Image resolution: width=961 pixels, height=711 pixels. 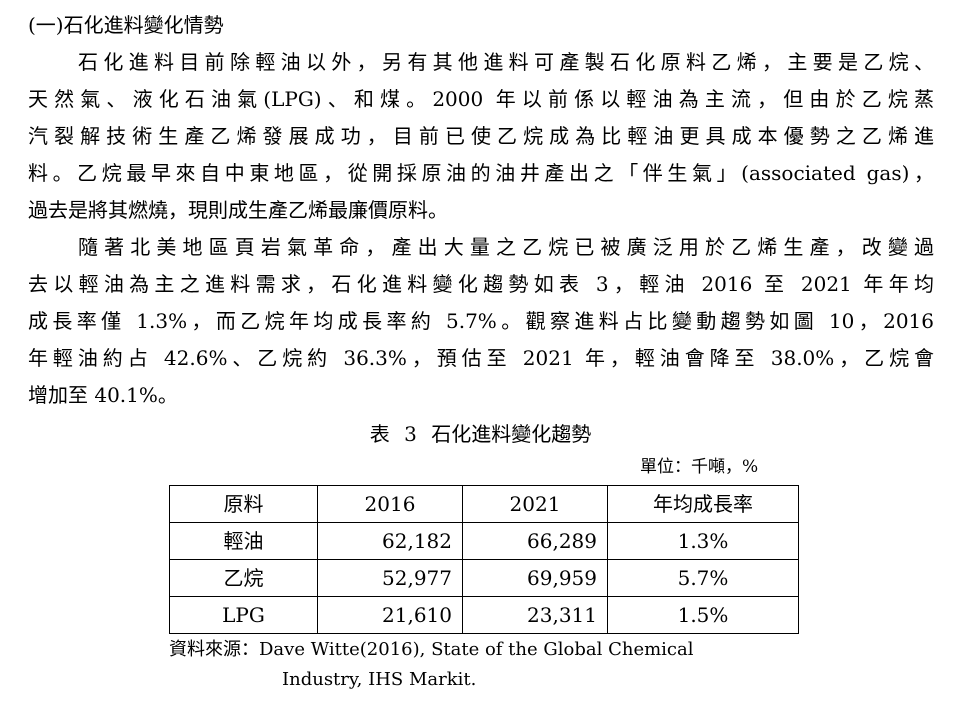 I want to click on cell-feedstock: 乙烷, so click(x=243, y=578).